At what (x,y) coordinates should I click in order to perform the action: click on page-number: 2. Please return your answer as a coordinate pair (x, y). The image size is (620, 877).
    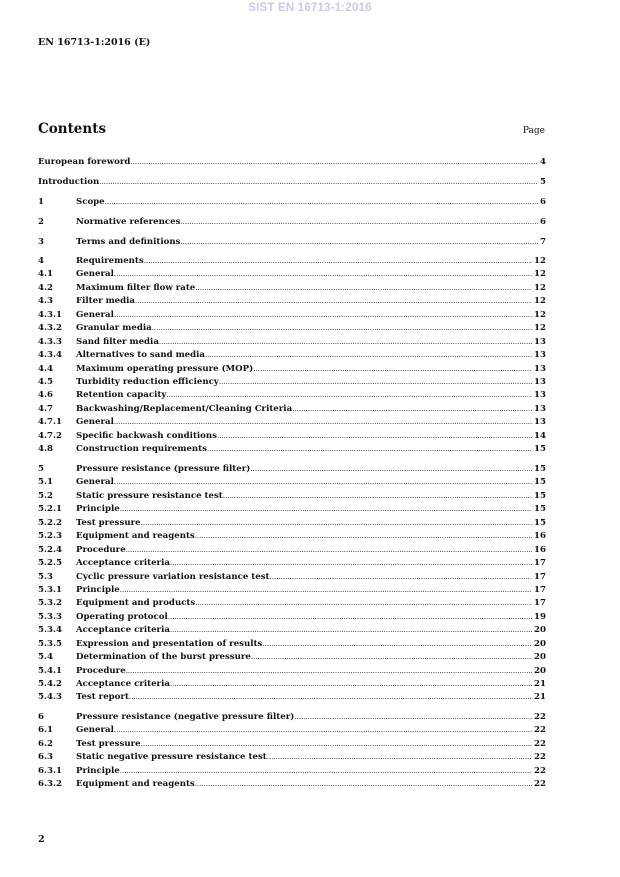
    Looking at the image, I should click on (41, 839).